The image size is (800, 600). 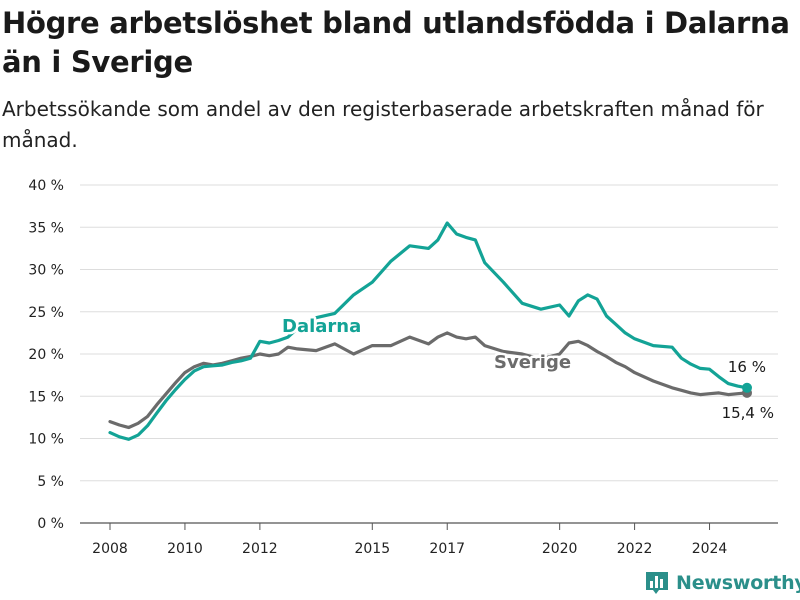 I want to click on y-tick-label: 15 %, so click(x=46, y=397).